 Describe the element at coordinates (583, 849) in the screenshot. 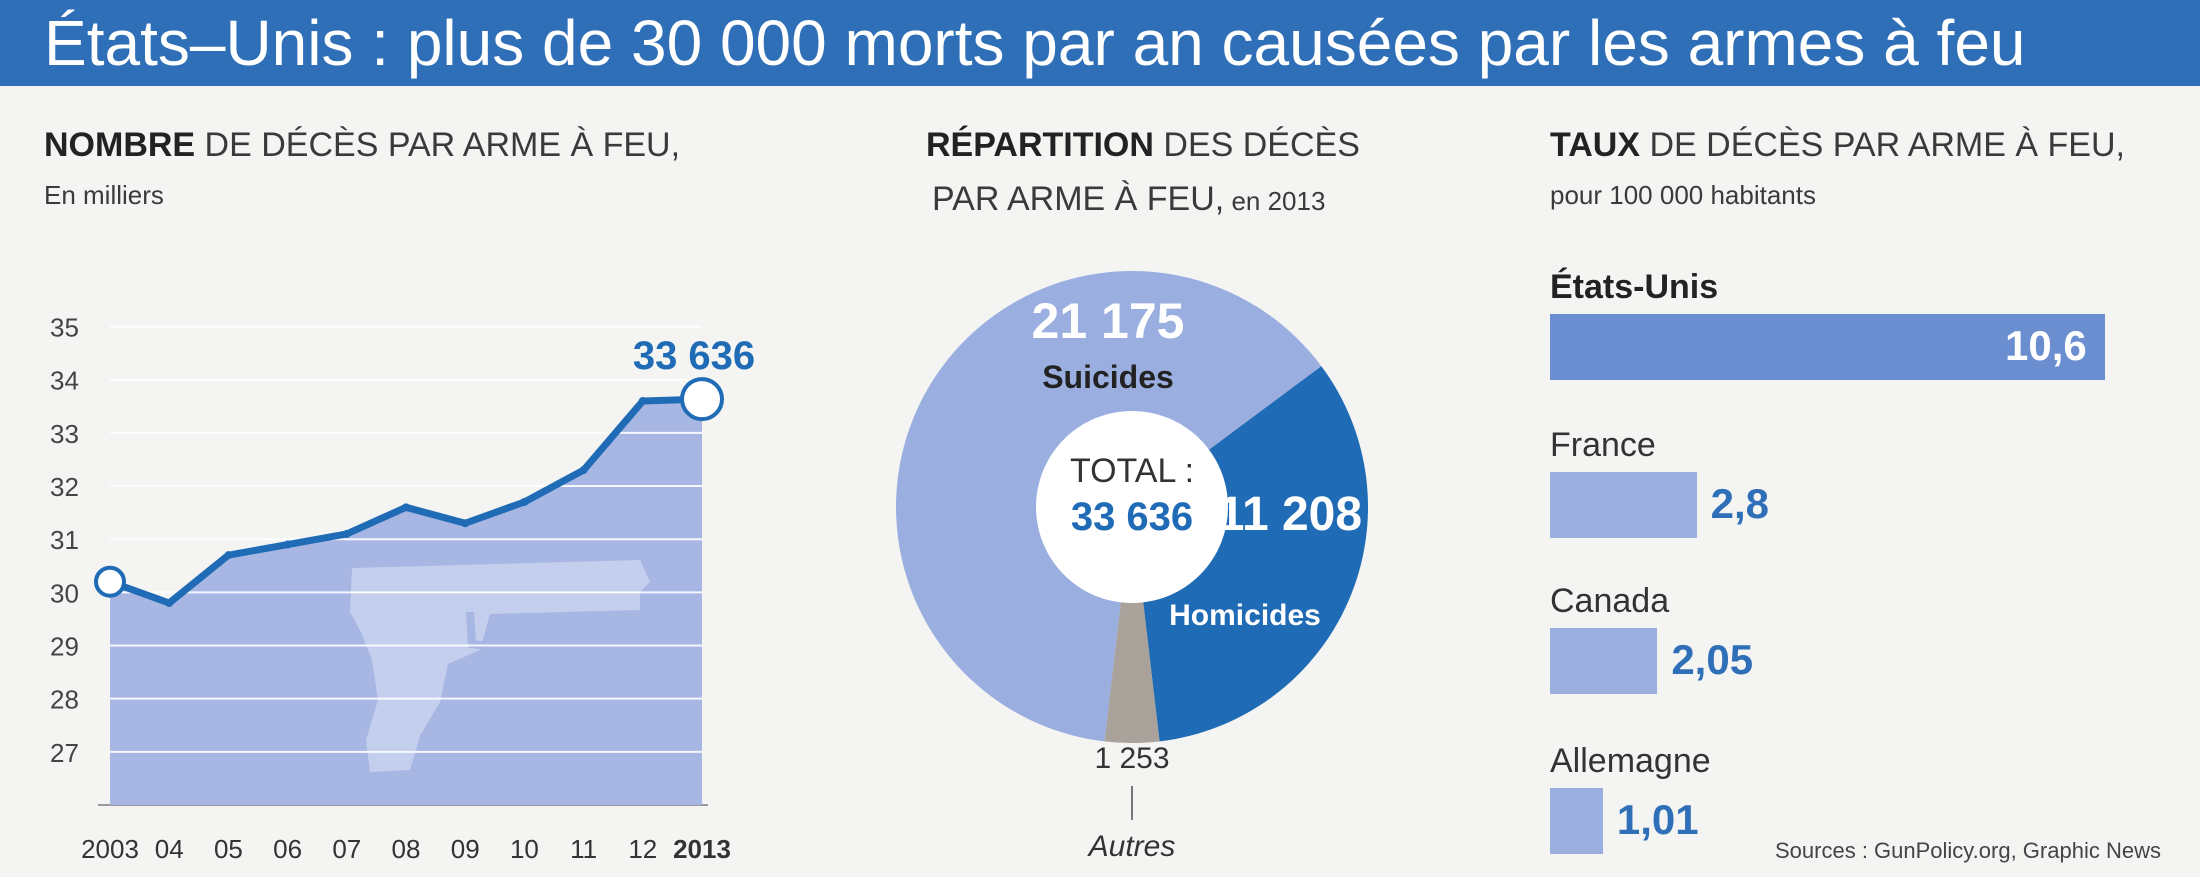

I see `x-tick-label-11: 11` at that location.